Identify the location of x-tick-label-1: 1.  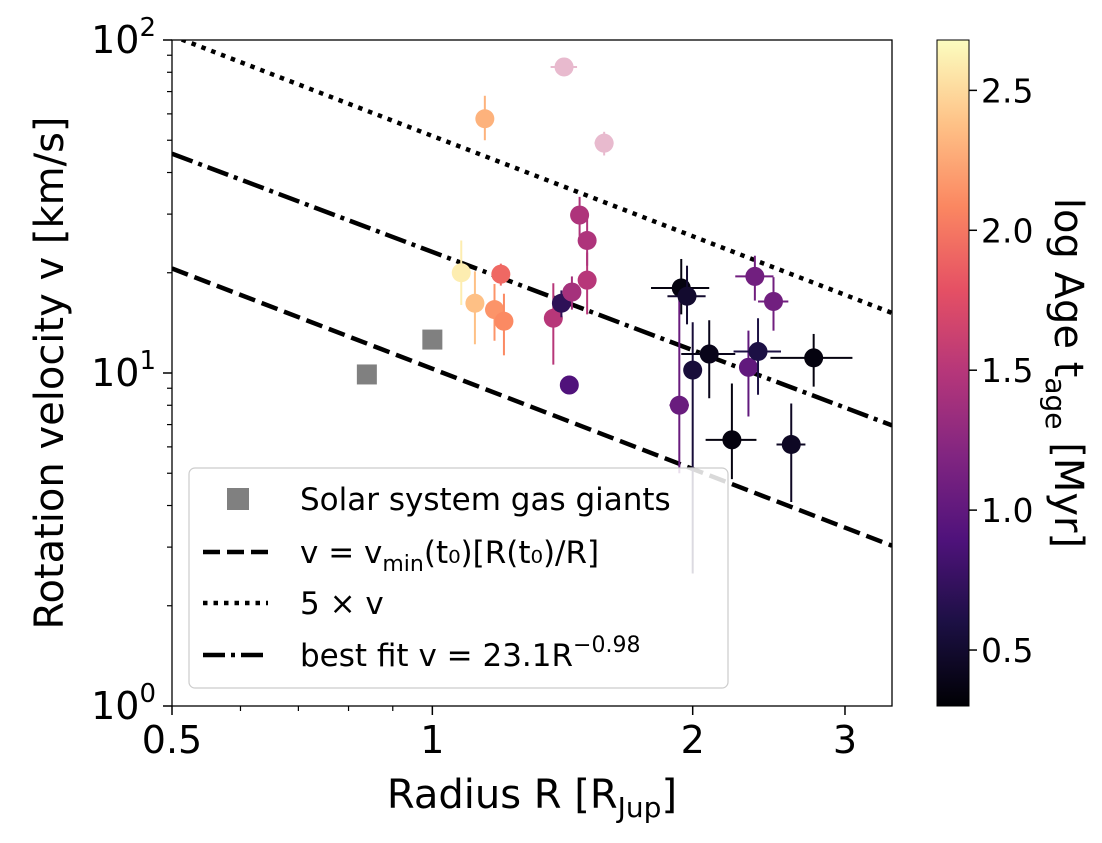
(432, 740).